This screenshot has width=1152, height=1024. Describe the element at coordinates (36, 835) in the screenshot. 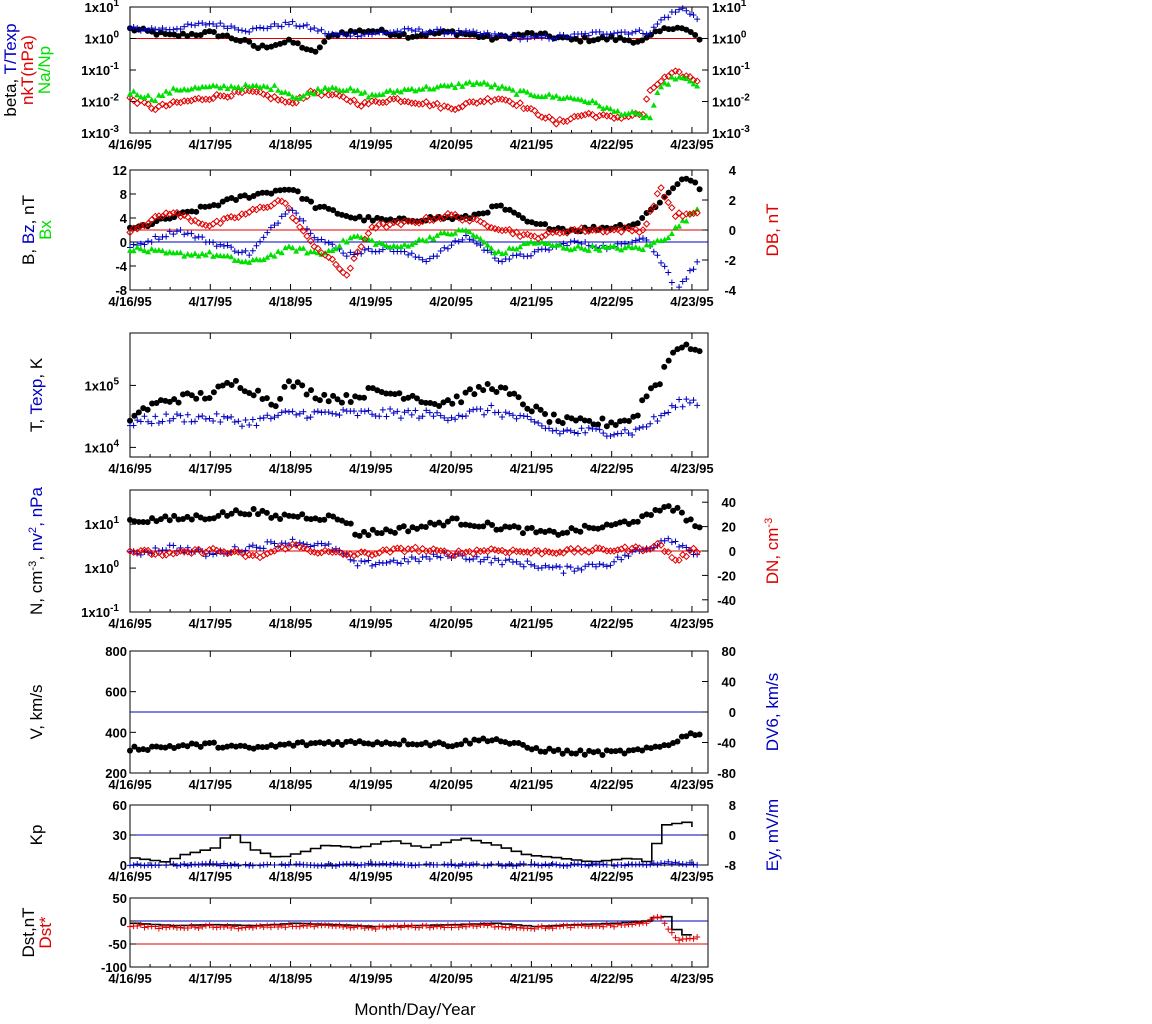

I see `y-axis-label: Kp` at that location.